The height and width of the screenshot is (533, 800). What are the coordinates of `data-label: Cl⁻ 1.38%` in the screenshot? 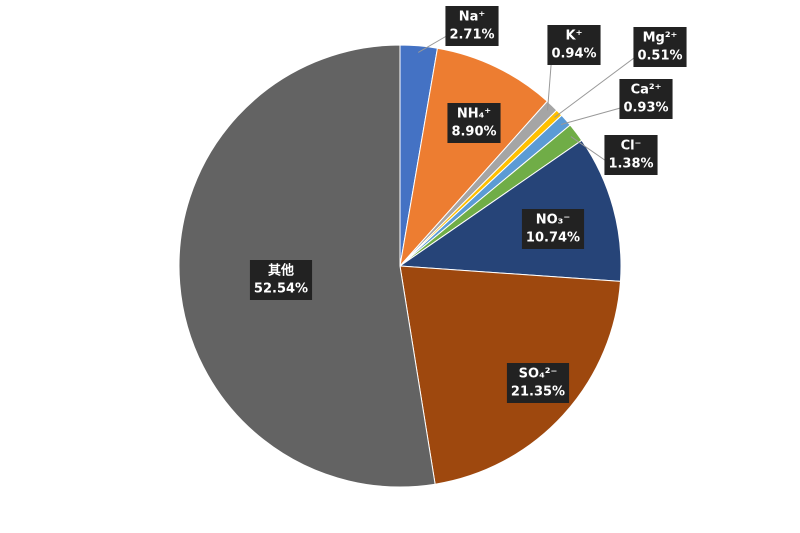 It's located at (631, 155).